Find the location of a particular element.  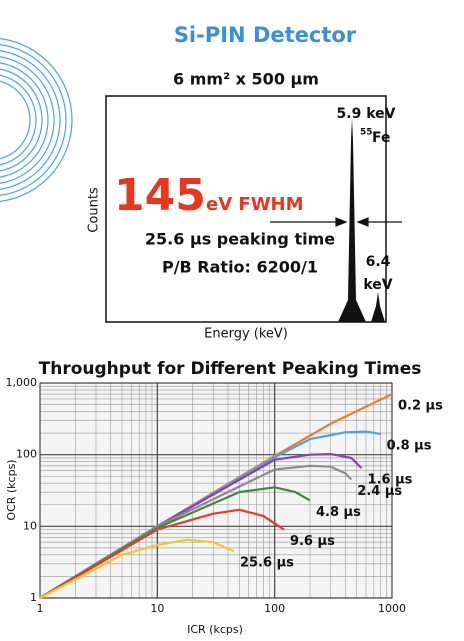

peak2-unit: keV is located at coordinates (377, 285).